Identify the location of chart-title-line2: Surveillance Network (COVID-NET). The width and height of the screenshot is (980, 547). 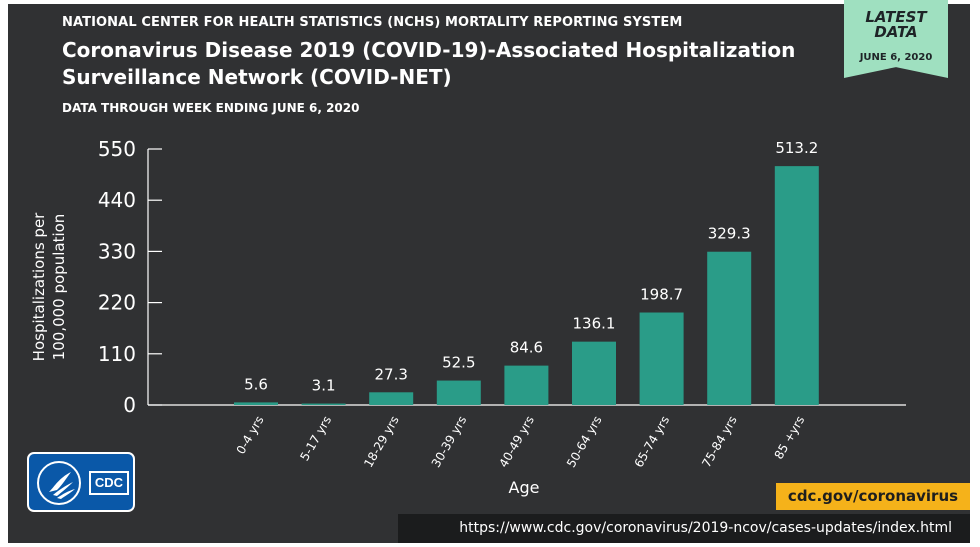
(257, 77).